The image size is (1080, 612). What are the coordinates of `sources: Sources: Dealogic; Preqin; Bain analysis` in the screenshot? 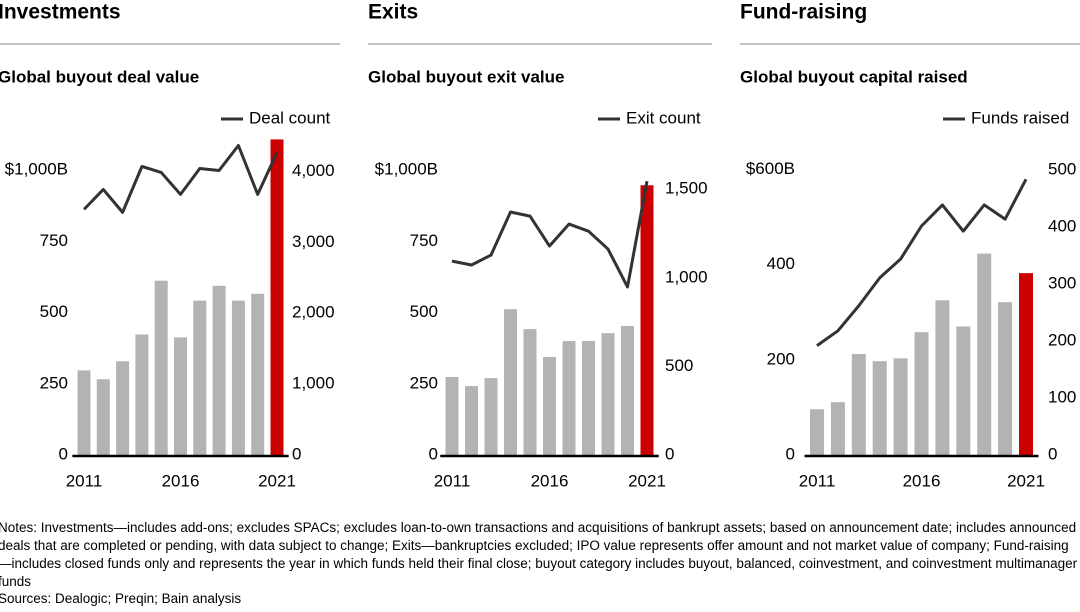 It's located at (121, 598).